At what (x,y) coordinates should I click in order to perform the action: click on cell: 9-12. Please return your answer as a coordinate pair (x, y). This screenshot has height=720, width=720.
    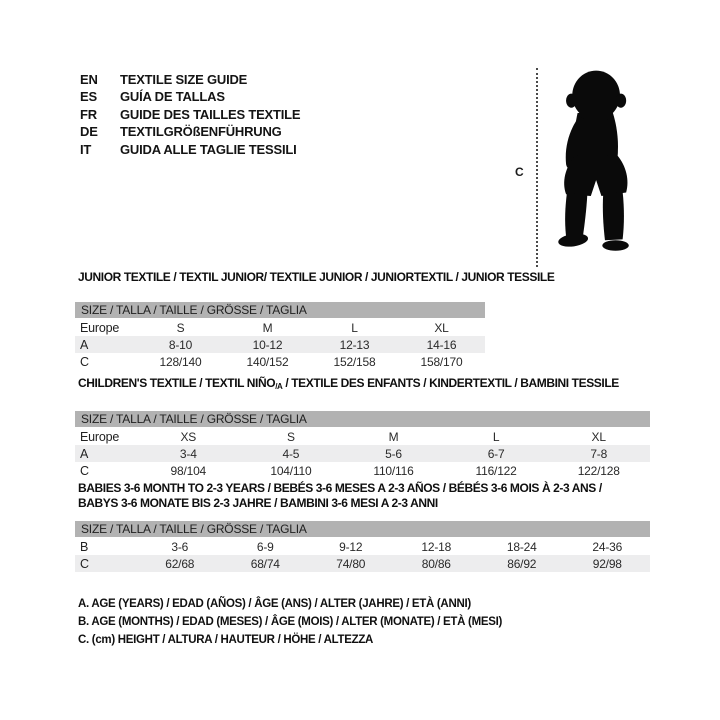
    Looking at the image, I should click on (351, 546).